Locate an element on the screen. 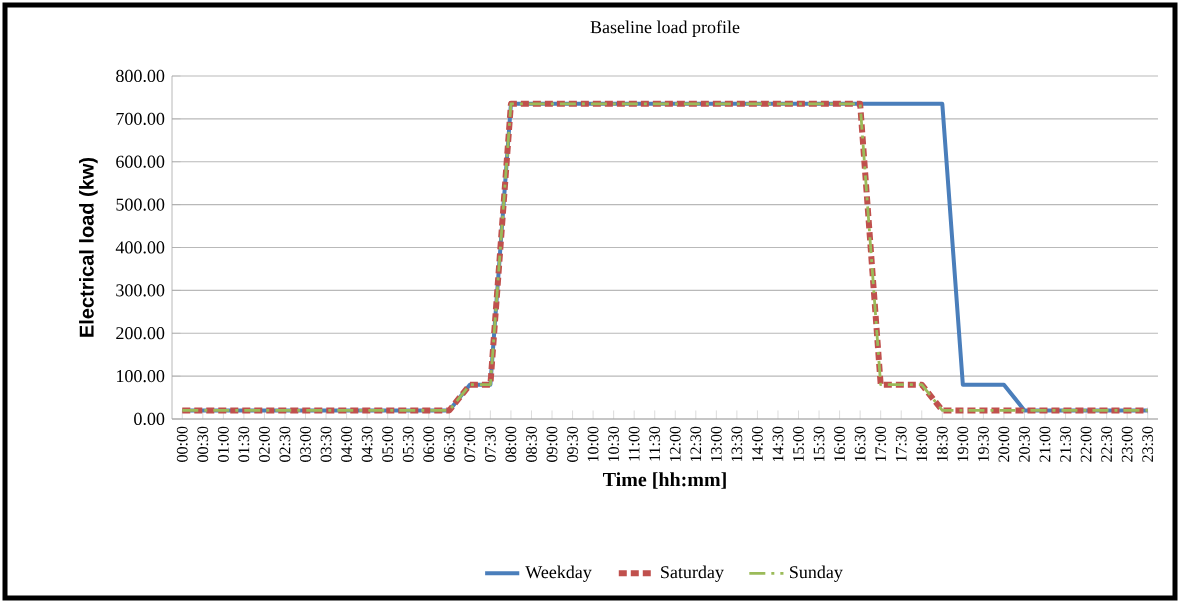 This screenshot has width=1180, height=603. x-tick-label: 19:00 is located at coordinates (963, 444).